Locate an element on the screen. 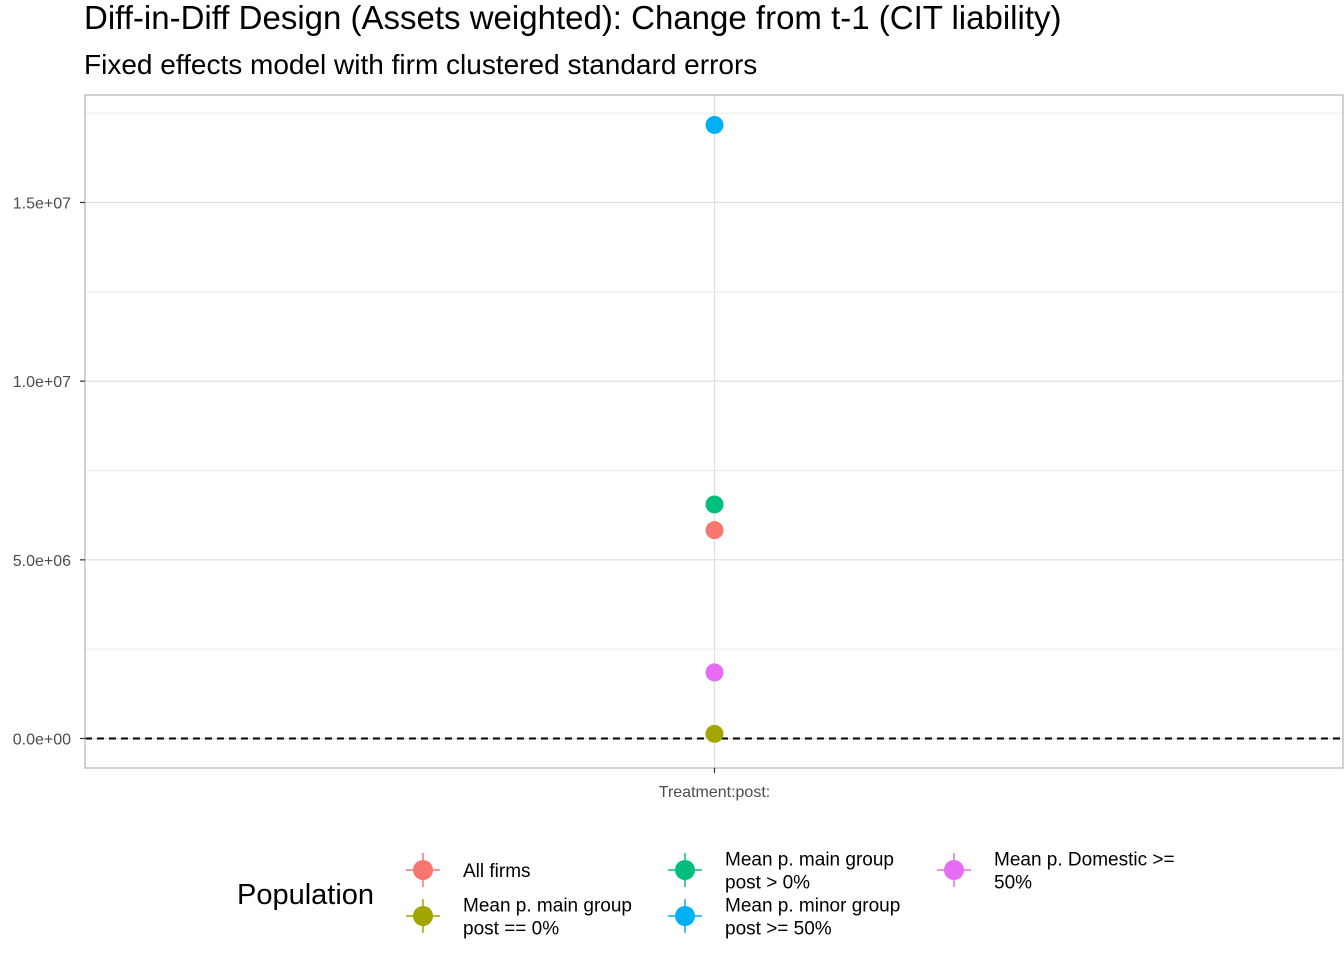 Image resolution: width=1344 pixels, height=960 pixels. legend-label-4: Mean p. Domestic >= 50% is located at coordinates (1084, 872).